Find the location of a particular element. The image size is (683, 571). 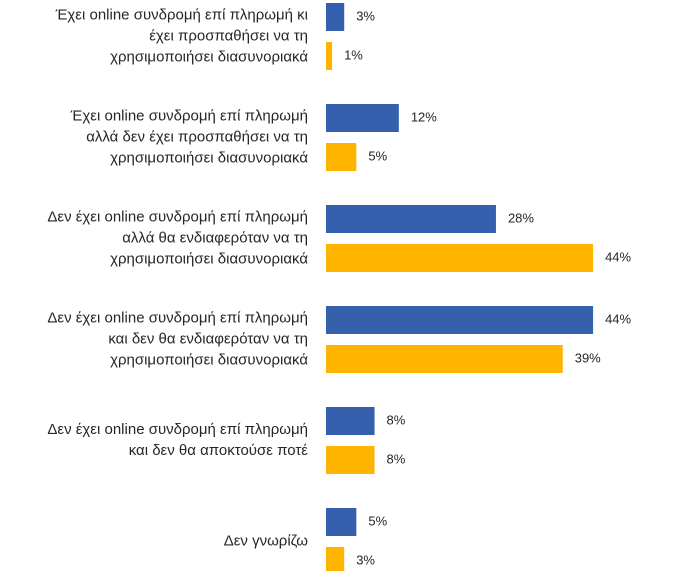

category-label: αλλά θα ενδιαφερόταν να τη is located at coordinates (215, 237).